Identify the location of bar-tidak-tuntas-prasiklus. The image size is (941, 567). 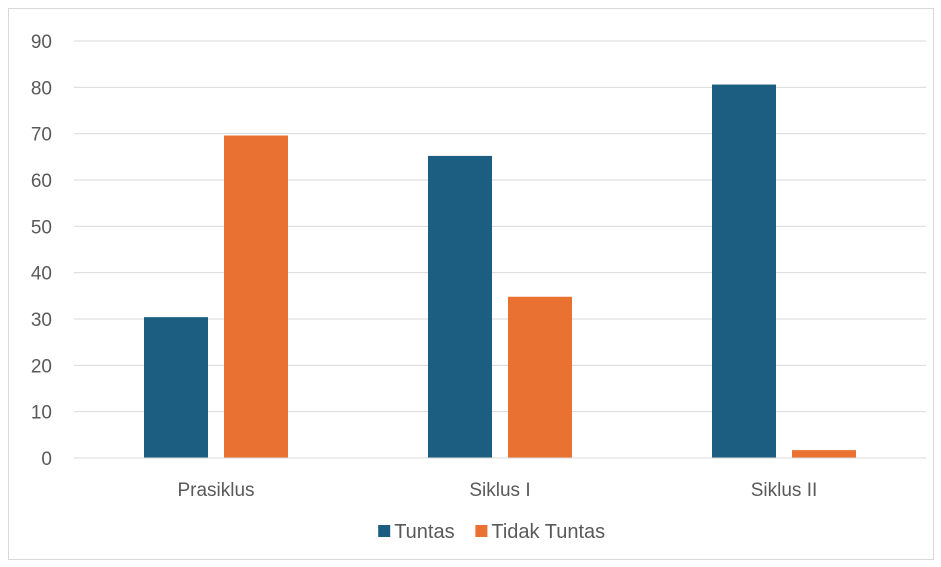
(256, 296).